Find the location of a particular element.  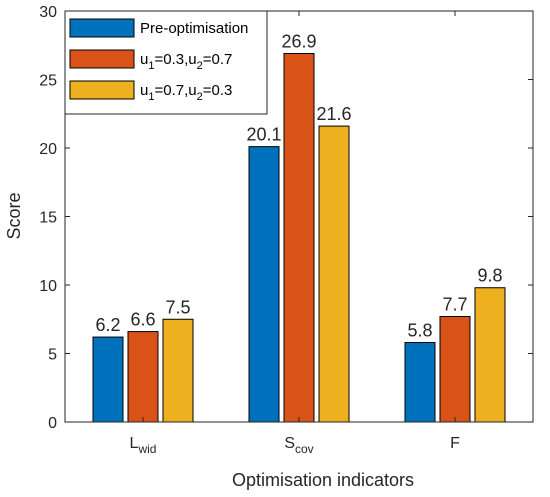

x-tick-label: F is located at coordinates (455, 443).